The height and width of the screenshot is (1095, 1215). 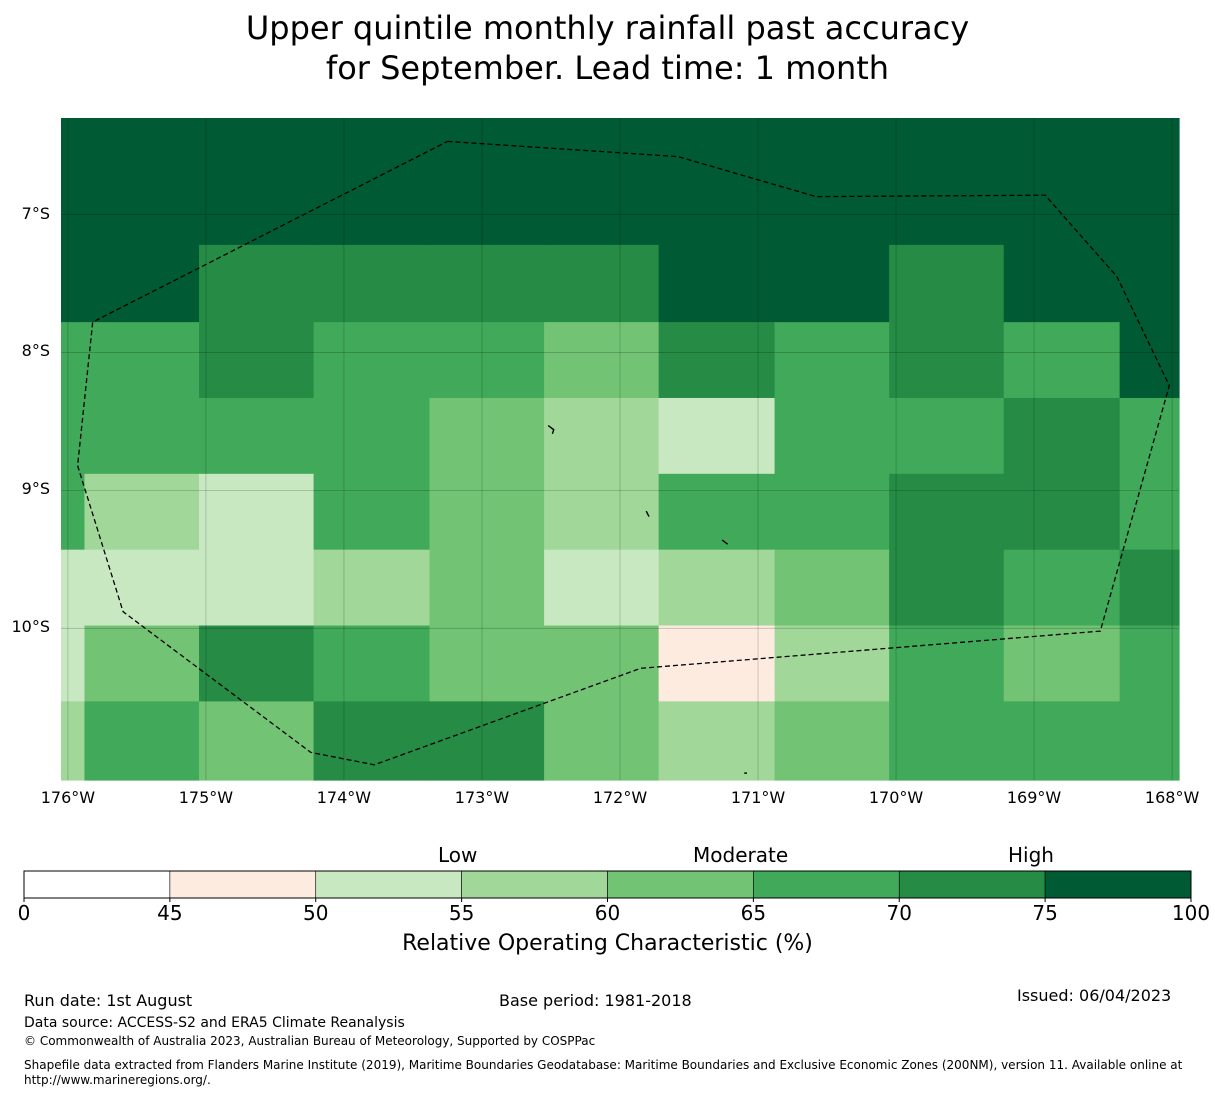 I want to click on latitude-label: 9°S, so click(x=35, y=489).